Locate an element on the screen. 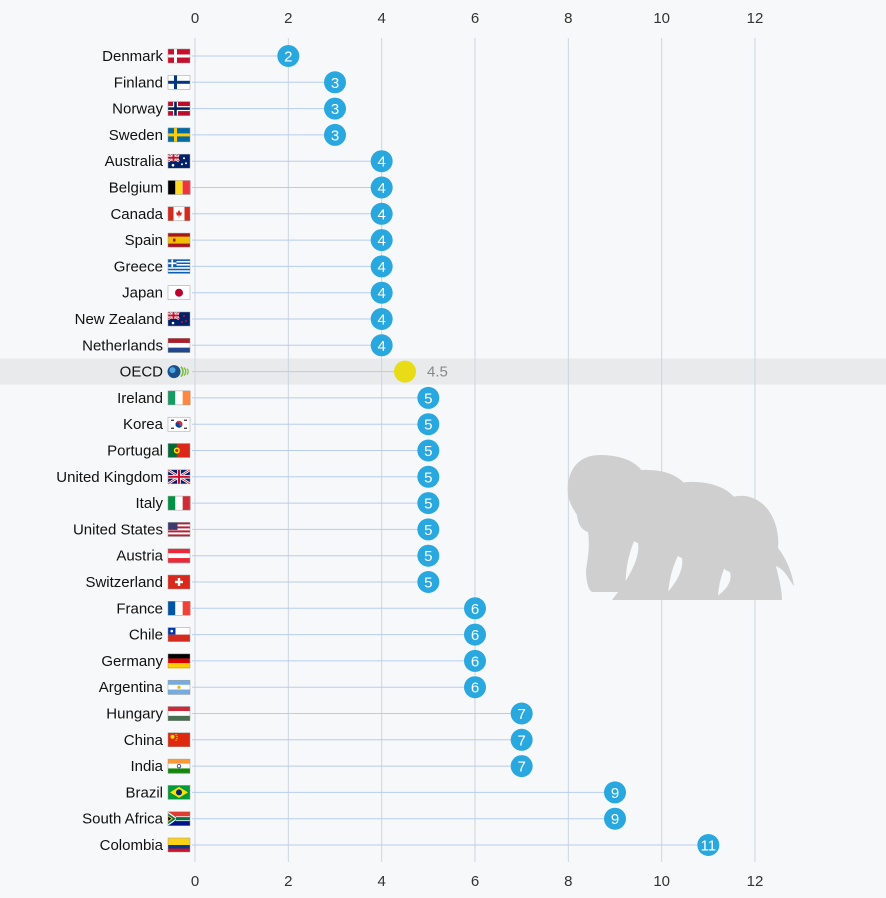 This screenshot has width=886, height=898. row-new-zealand: New Zealand 4 is located at coordinates (234, 319).